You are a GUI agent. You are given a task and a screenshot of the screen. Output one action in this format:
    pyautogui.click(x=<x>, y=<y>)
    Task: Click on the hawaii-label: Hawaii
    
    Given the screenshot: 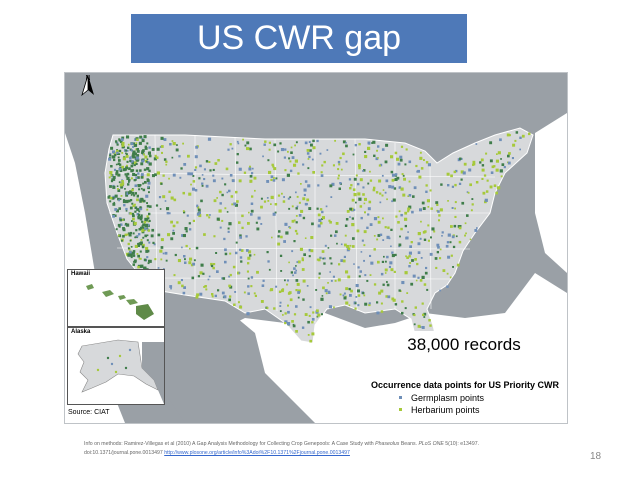 What is the action you would take?
    pyautogui.click(x=81, y=274)
    